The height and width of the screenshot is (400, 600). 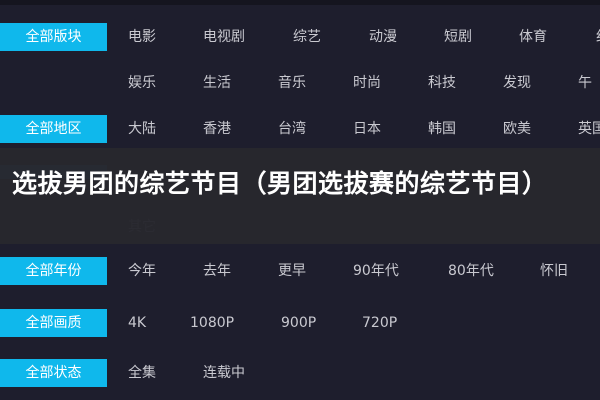 What do you see at coordinates (217, 83) in the screenshot?
I see `filter-item: 生活` at bounding box center [217, 83].